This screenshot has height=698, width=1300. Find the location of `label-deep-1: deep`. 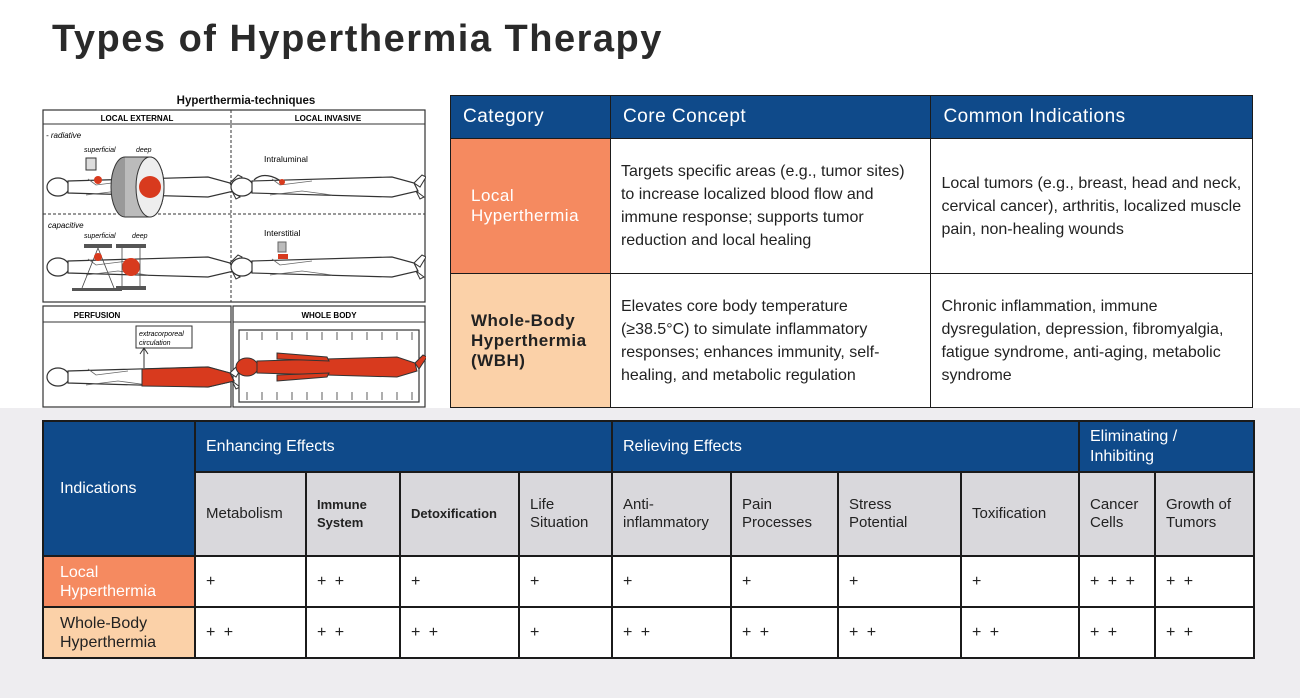

label-deep-1: deep is located at coordinates (144, 150).